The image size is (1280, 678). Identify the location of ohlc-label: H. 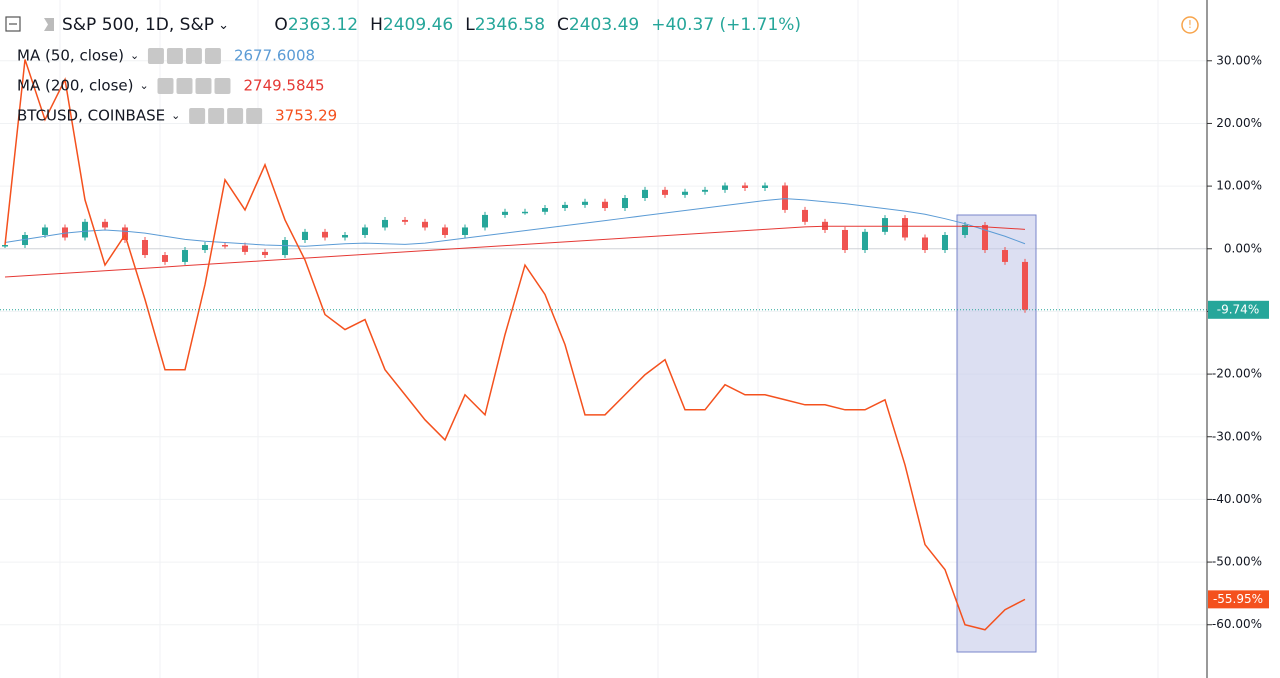
(376, 25).